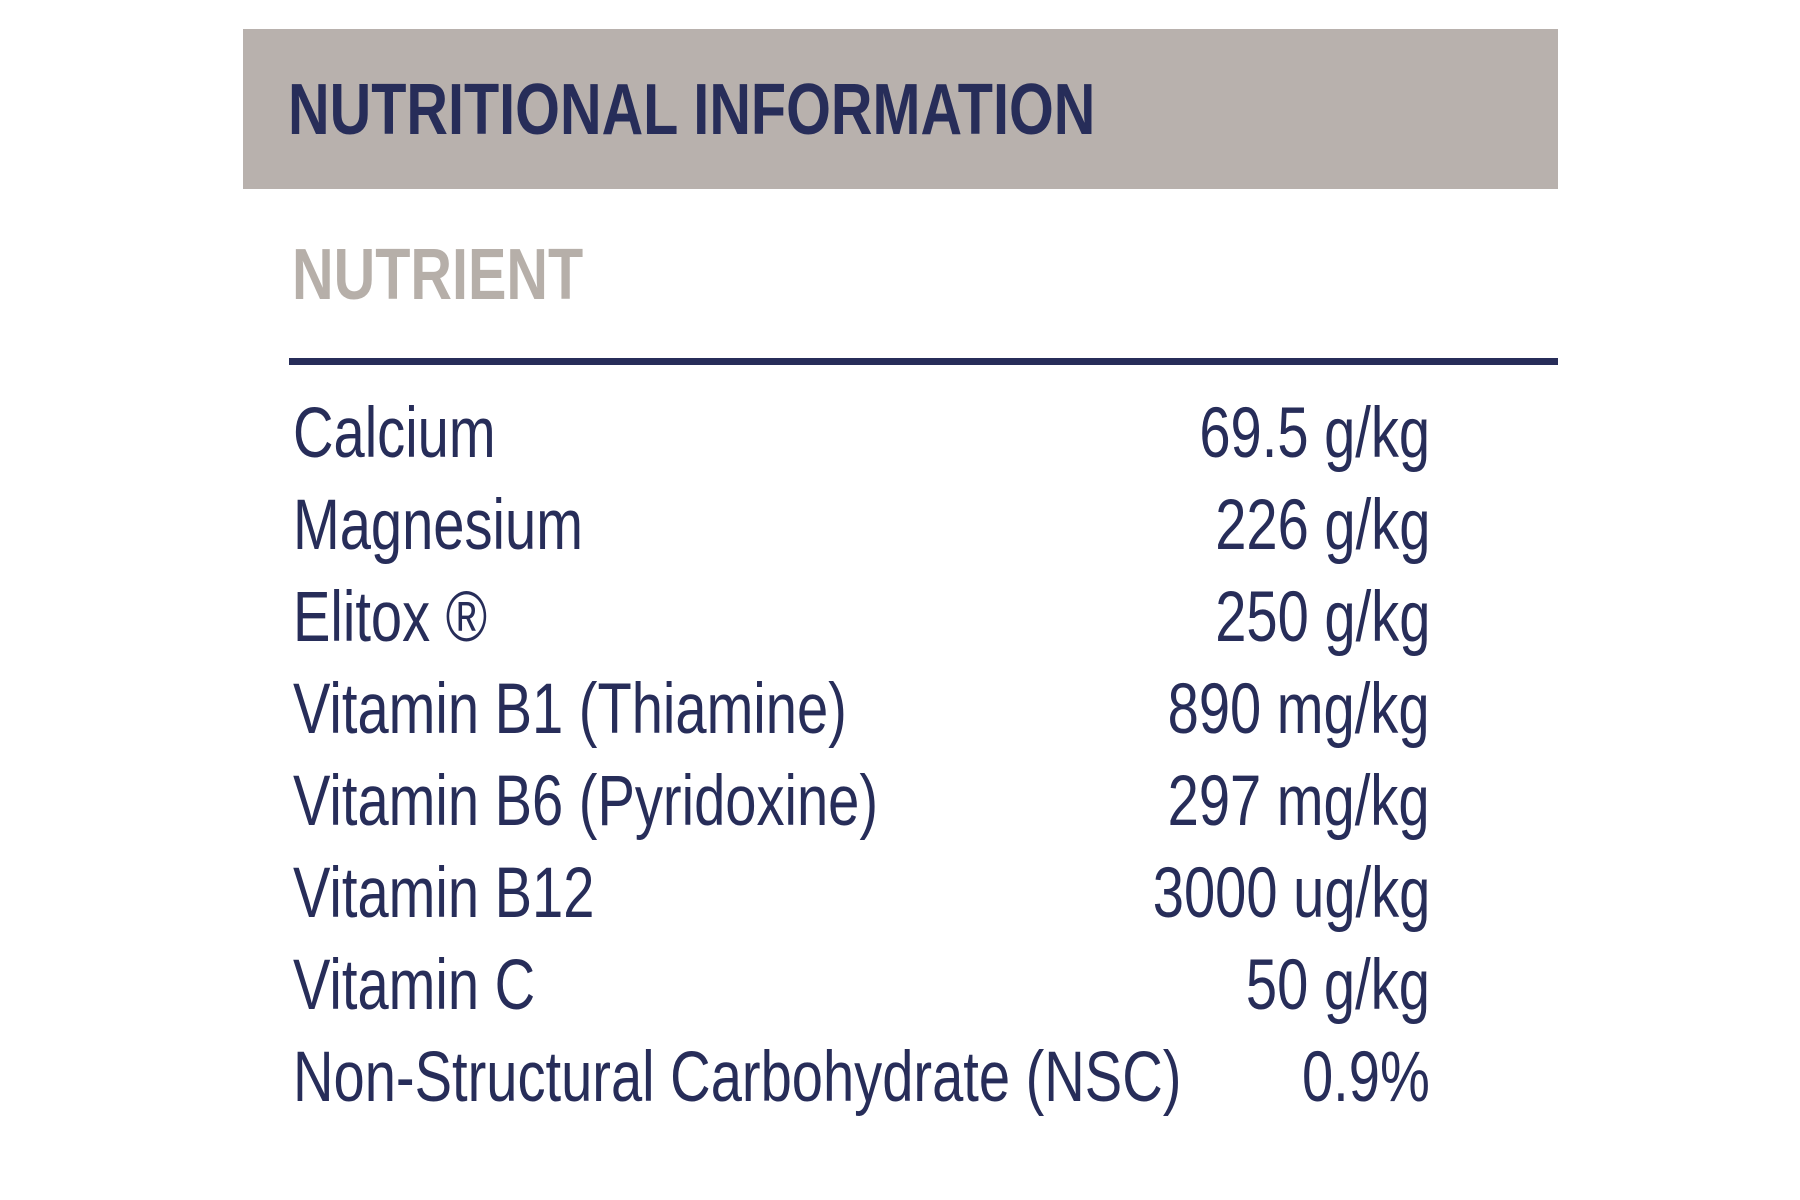  I want to click on nutrient-value: 226 g/kg, so click(1322, 525).